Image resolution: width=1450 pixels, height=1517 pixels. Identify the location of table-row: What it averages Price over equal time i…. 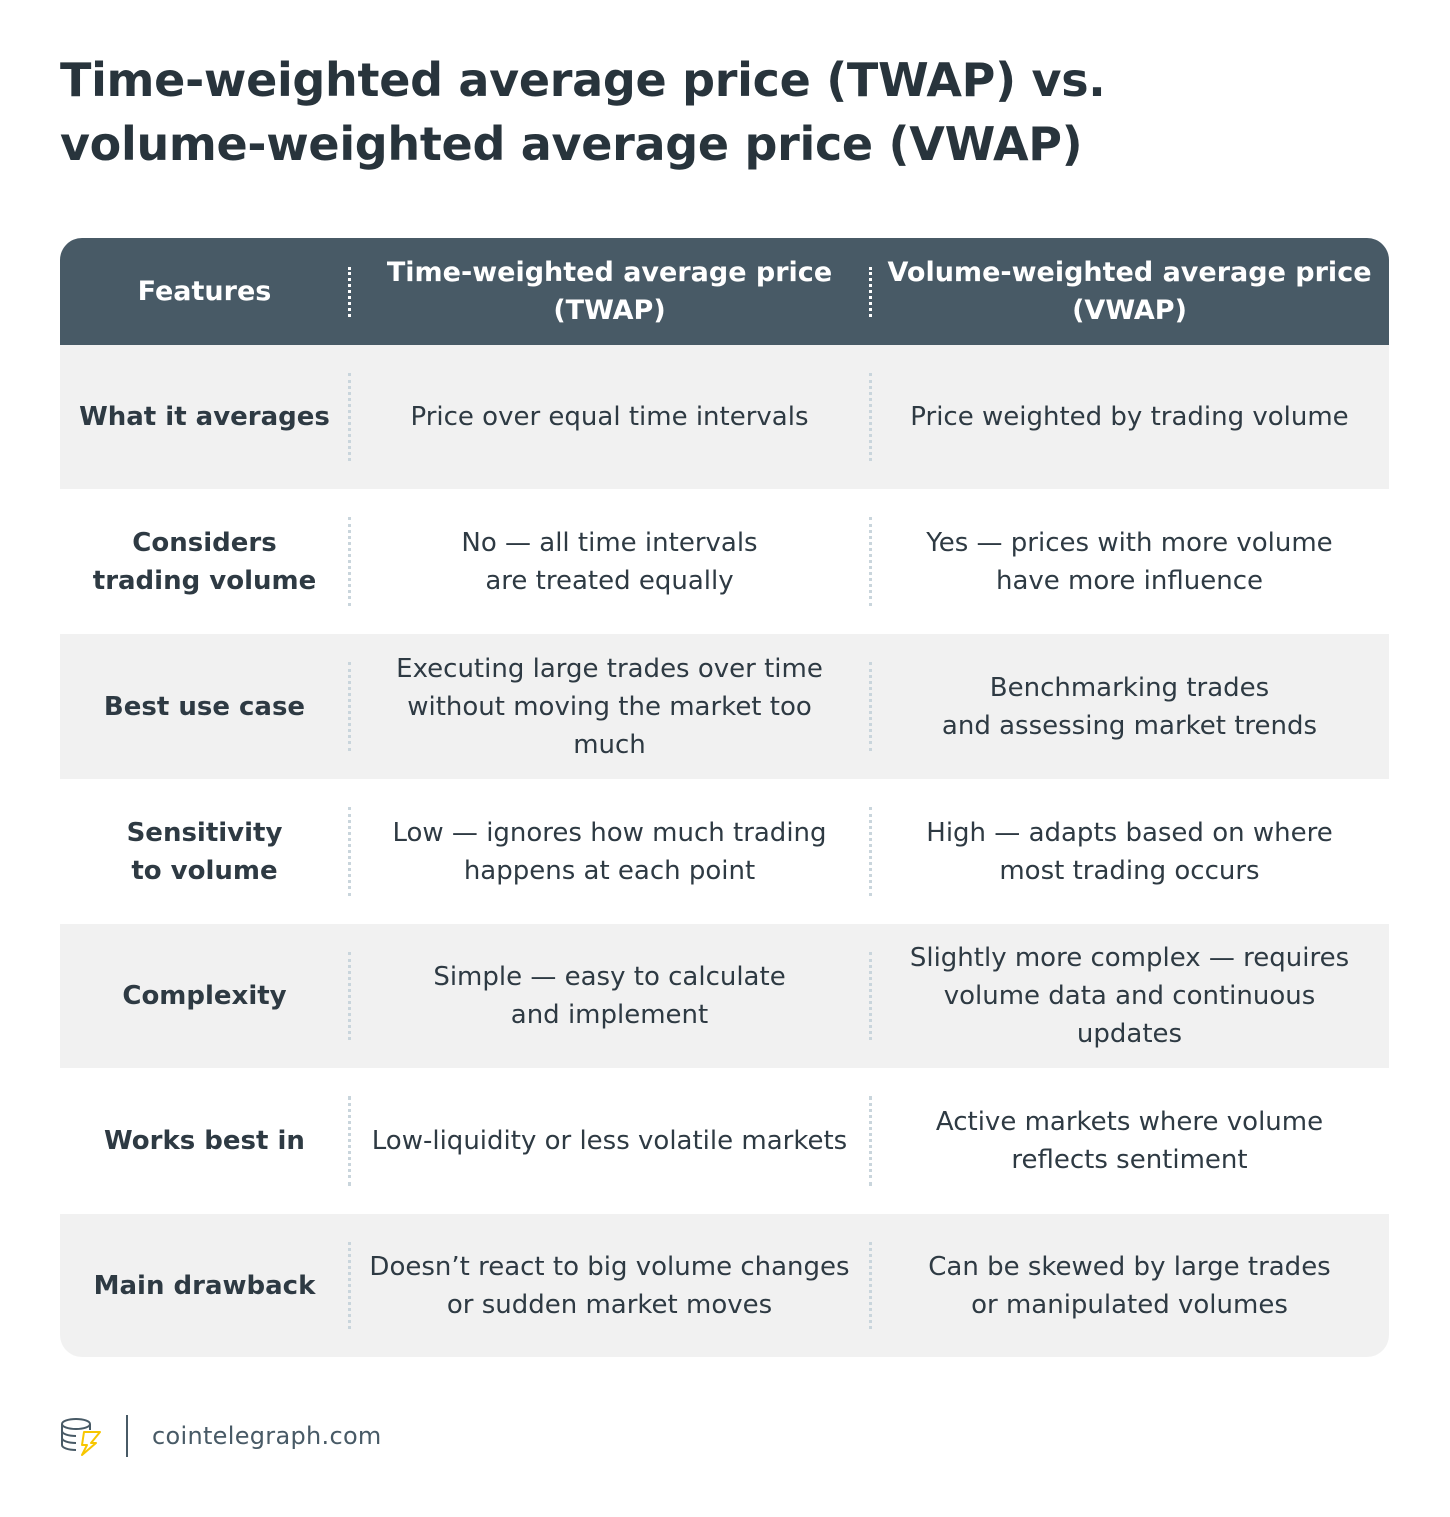
(724, 417).